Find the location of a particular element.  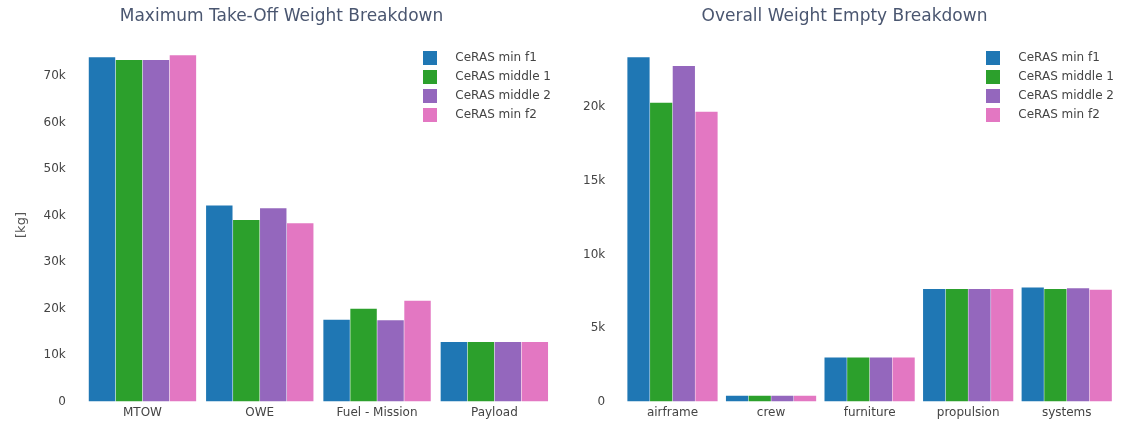

y-tick-label: 40k is located at coordinates (54, 214).